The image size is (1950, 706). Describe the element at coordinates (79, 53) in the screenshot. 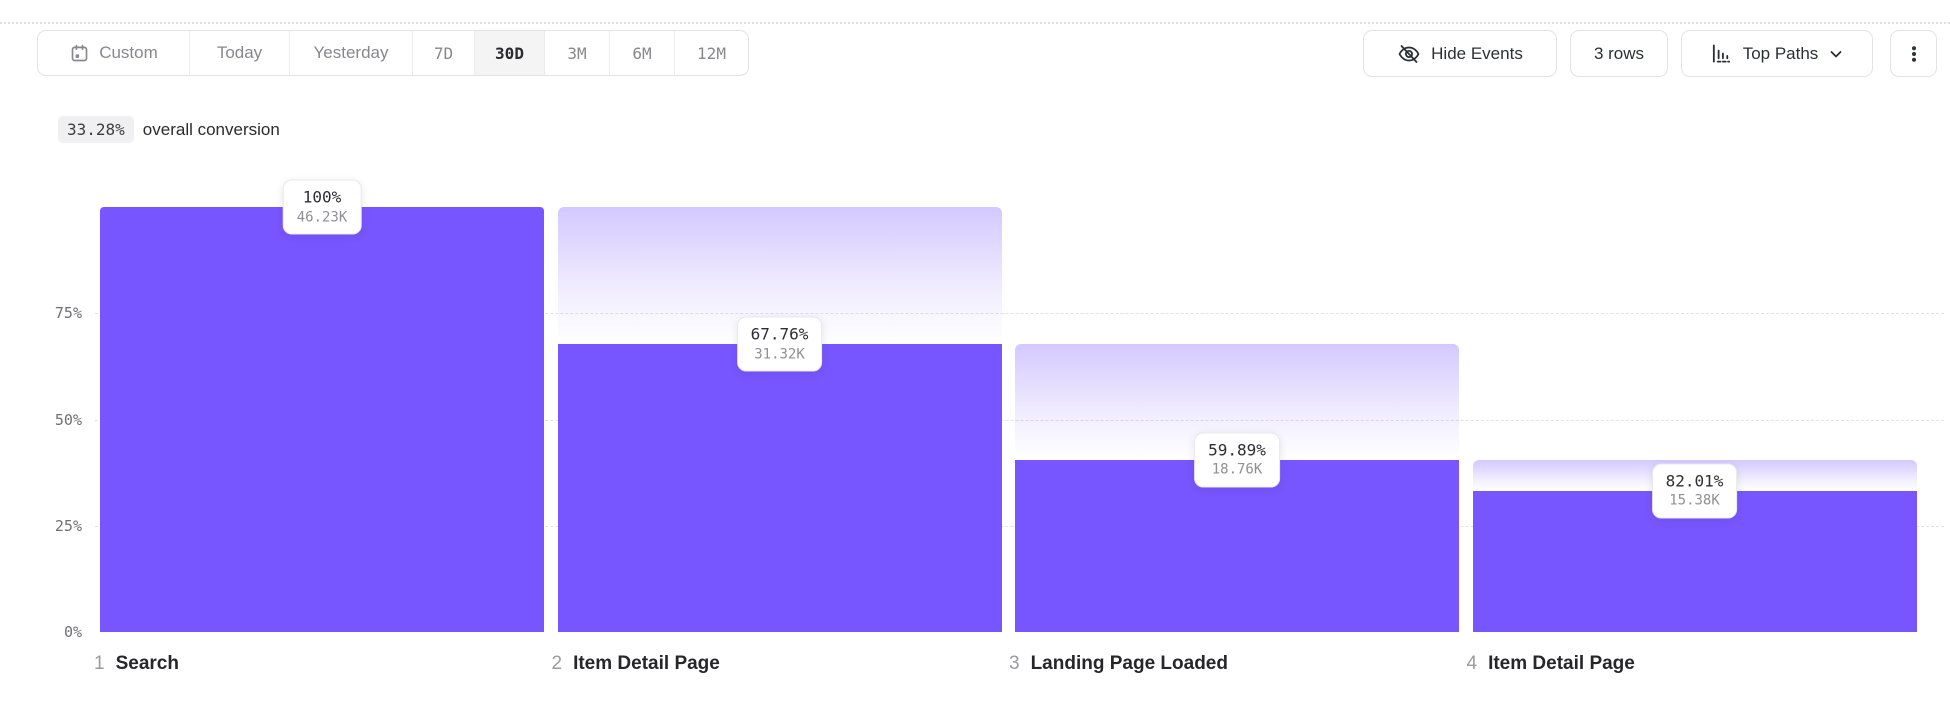

I see `calendar-icon` at that location.